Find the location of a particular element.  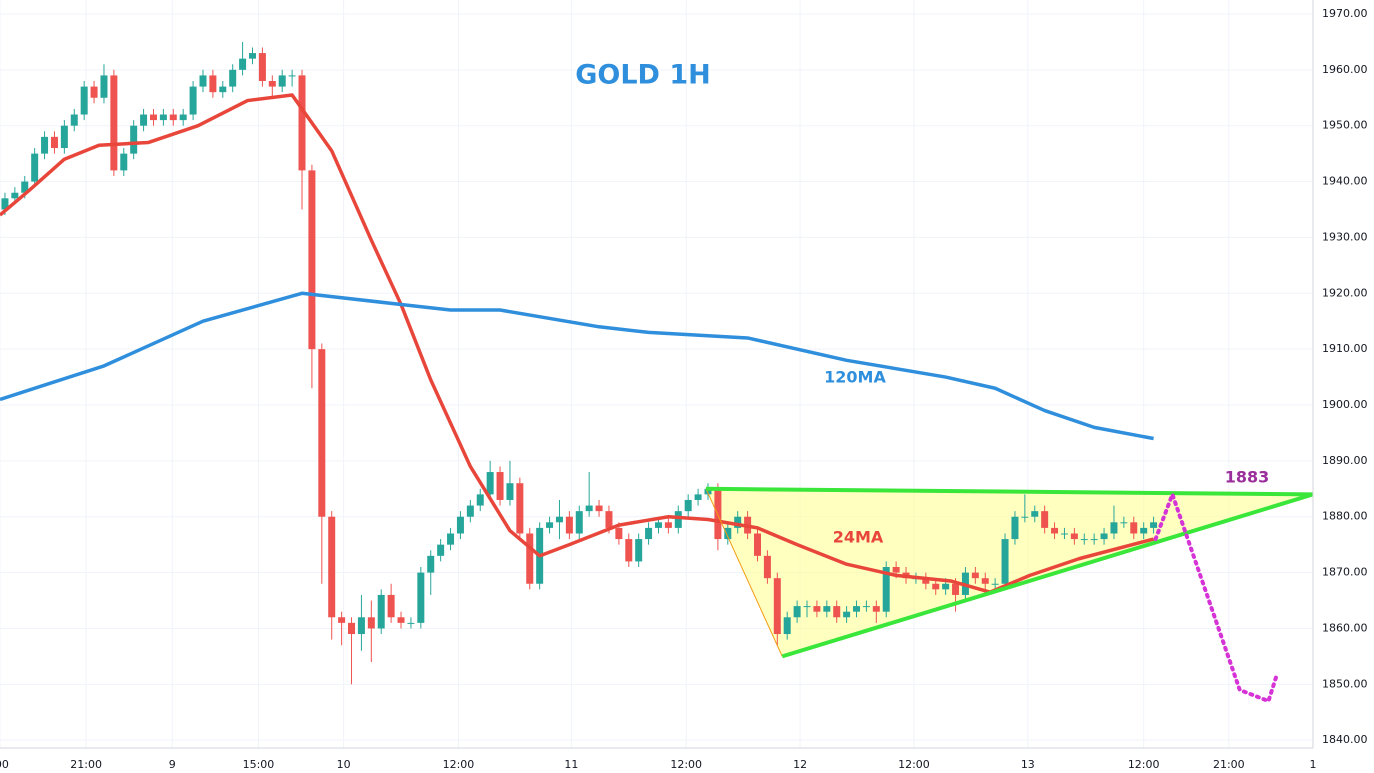

triangle-resistance is located at coordinates (1009, 491).